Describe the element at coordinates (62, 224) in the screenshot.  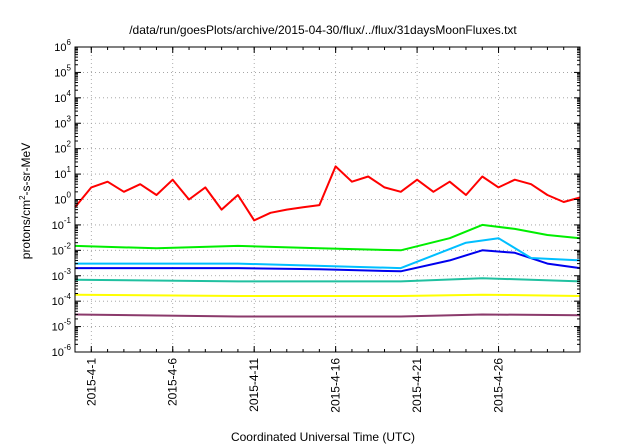
I see `y-tick-label: 10⁻¹` at that location.